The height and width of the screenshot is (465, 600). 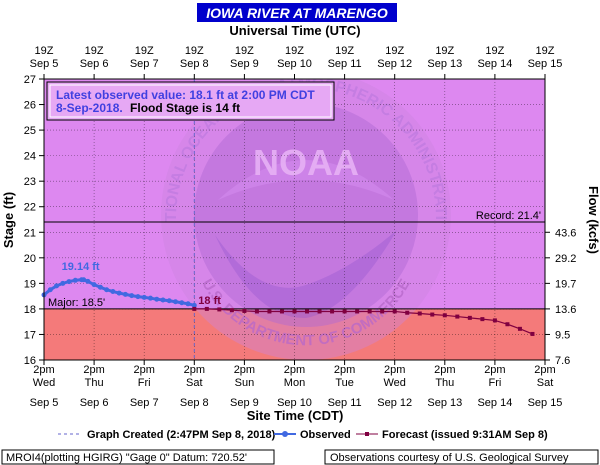 What do you see at coordinates (94, 64) in the screenshot?
I see `top-tick-date: Sep 6` at bounding box center [94, 64].